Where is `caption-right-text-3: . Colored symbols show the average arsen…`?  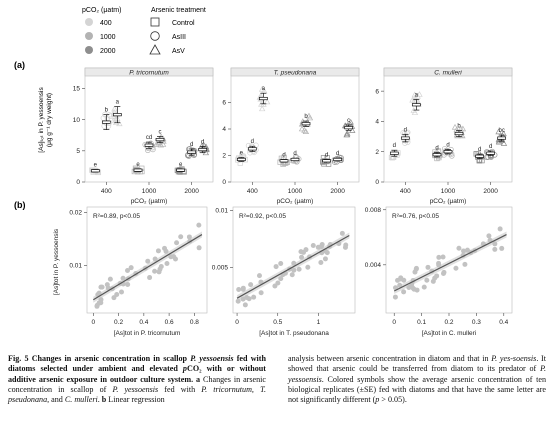 caption-right-text-3: . Colored symbols show the average arsen… is located at coordinates (417, 389).